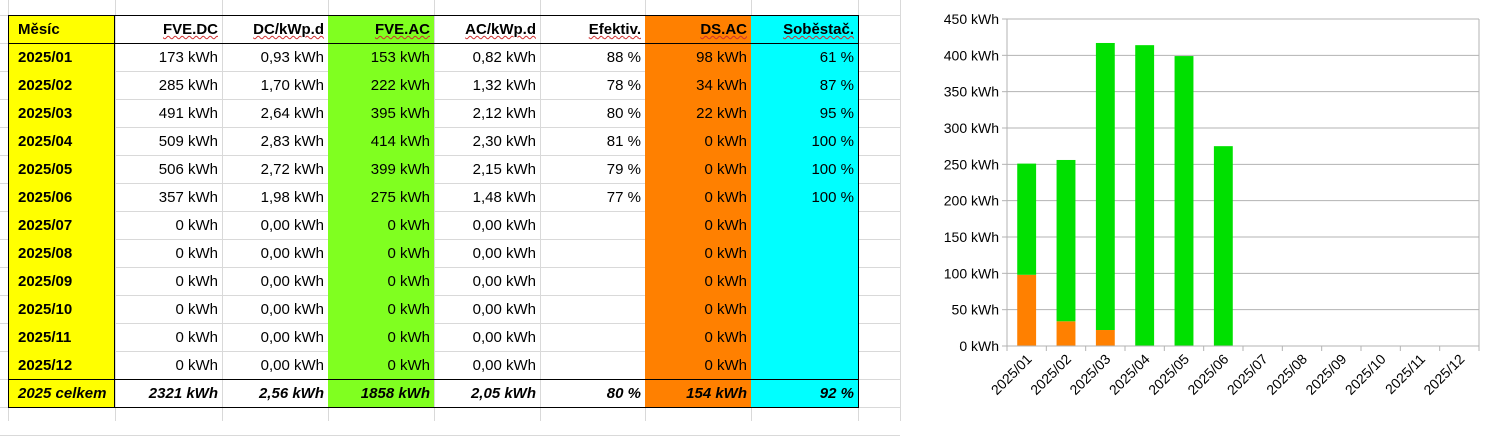 The width and height of the screenshot is (1496, 436). I want to click on cell-ac-kwp: 0,82 kWh, so click(504, 57).